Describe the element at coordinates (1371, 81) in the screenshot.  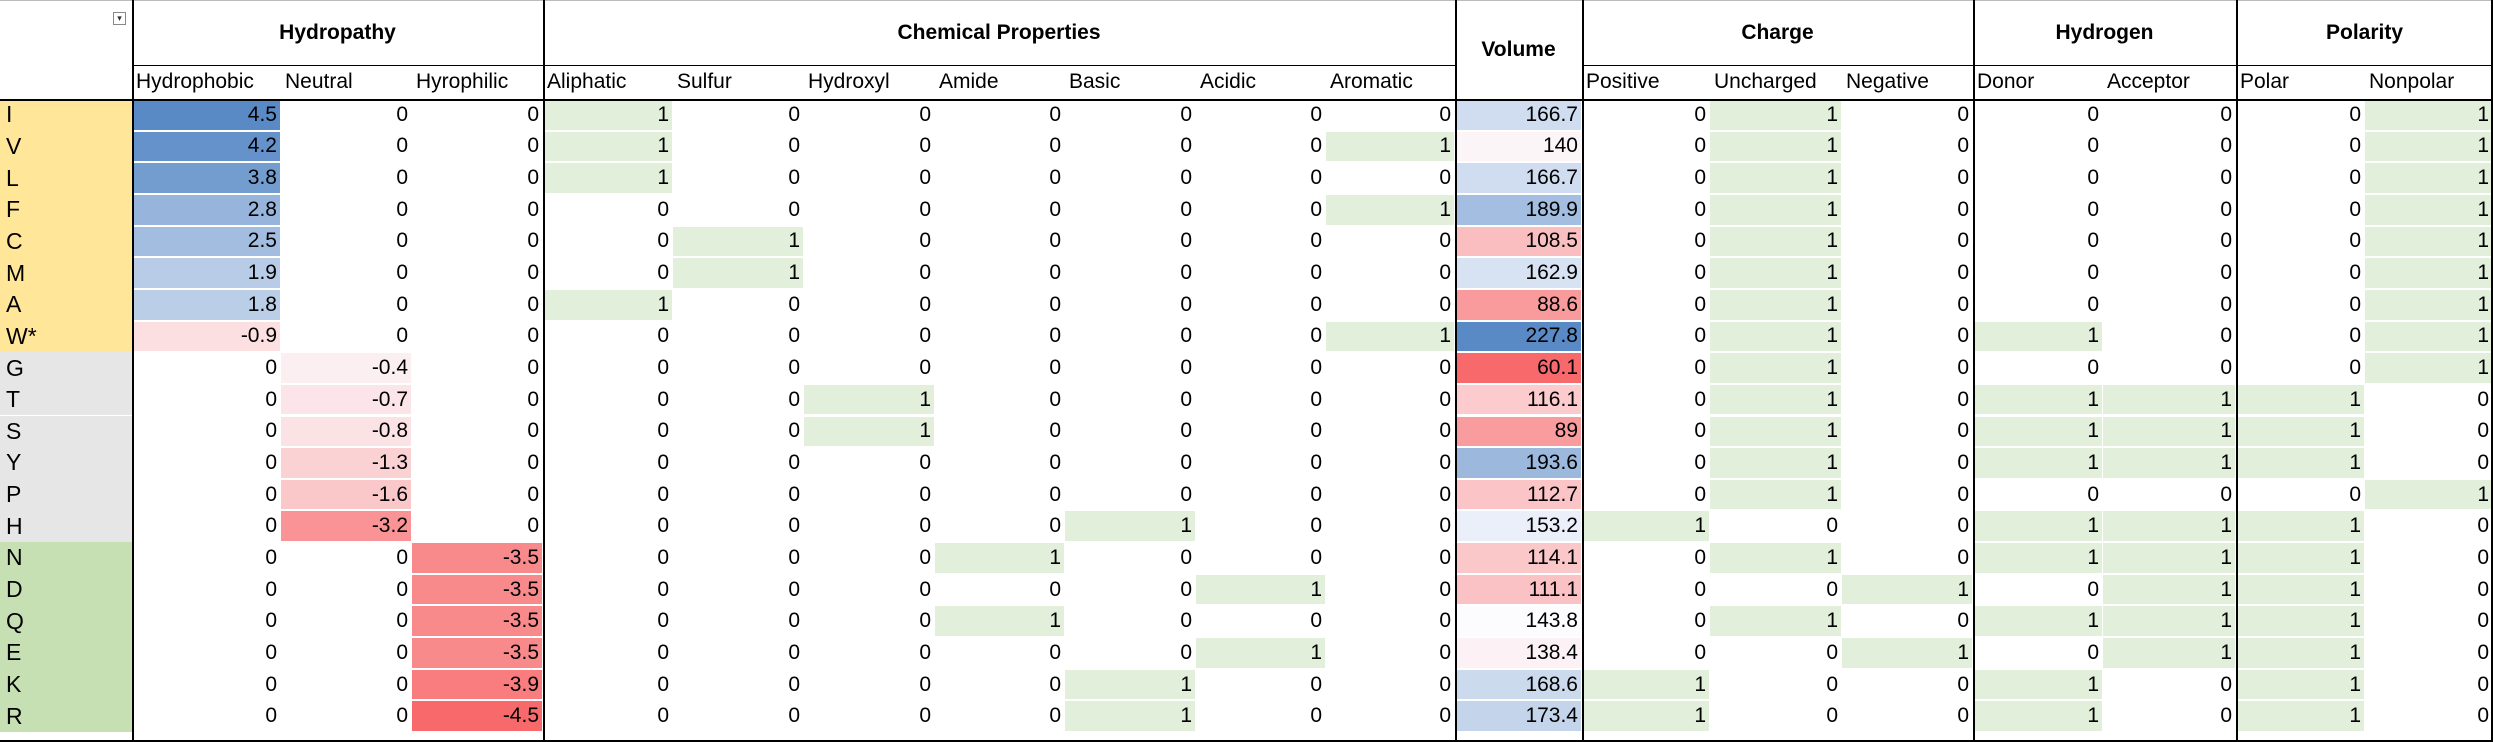
I see `column-header-aromatic: Aromatic` at that location.